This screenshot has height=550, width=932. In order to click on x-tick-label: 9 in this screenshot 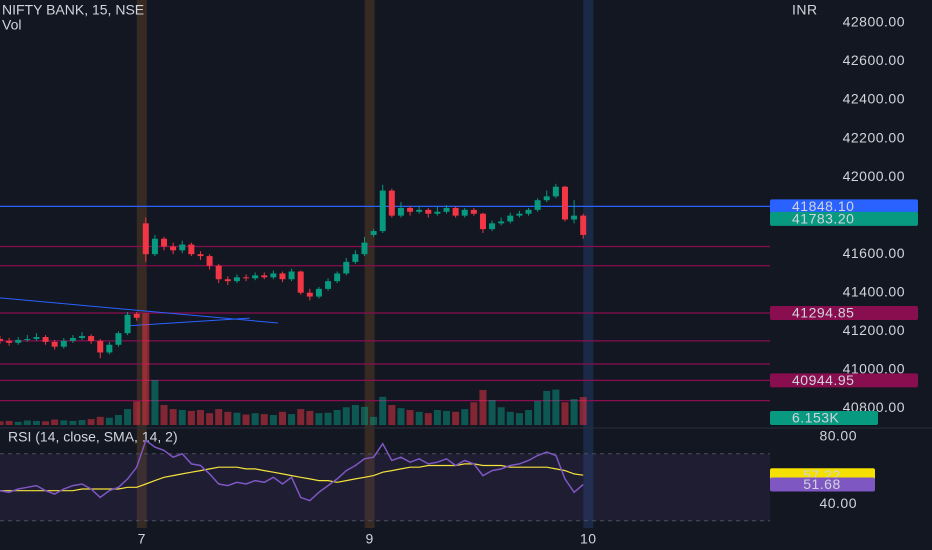, I will do `click(369, 539)`.